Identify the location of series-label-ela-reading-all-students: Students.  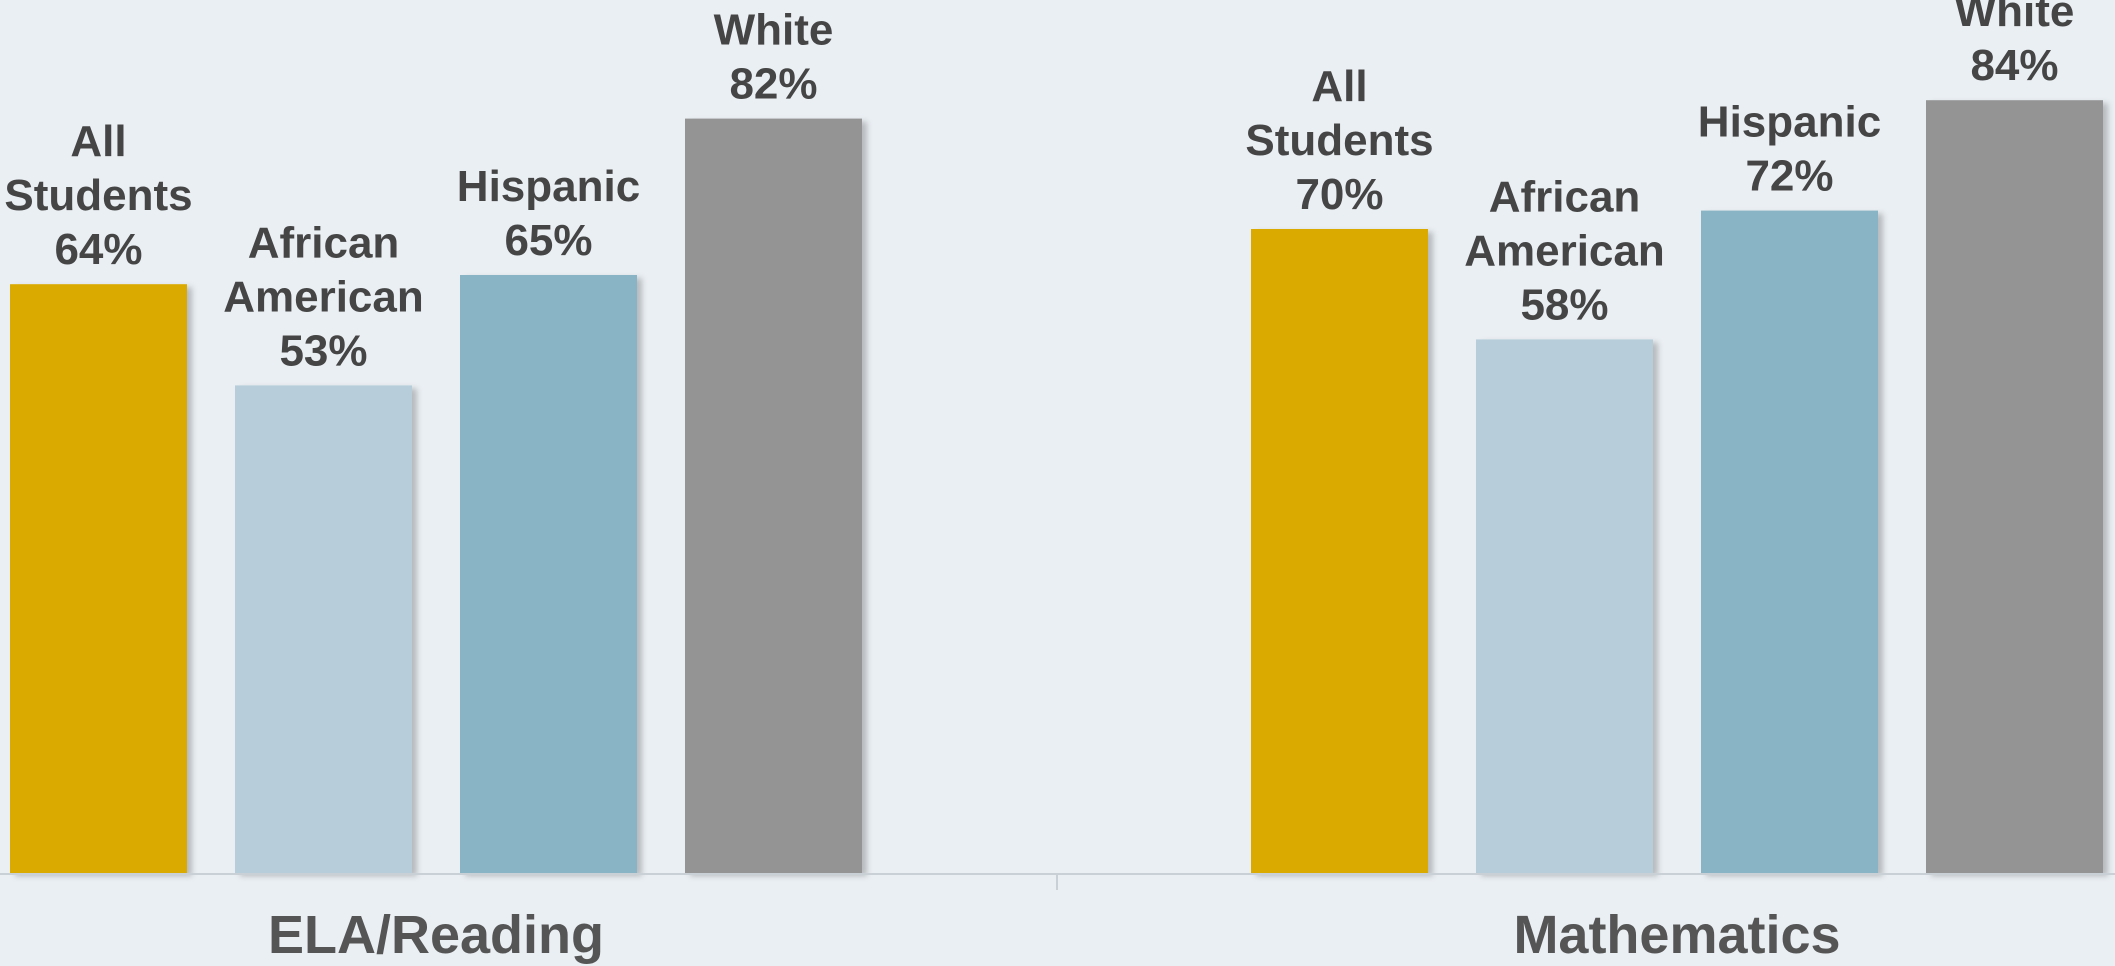
(98, 195).